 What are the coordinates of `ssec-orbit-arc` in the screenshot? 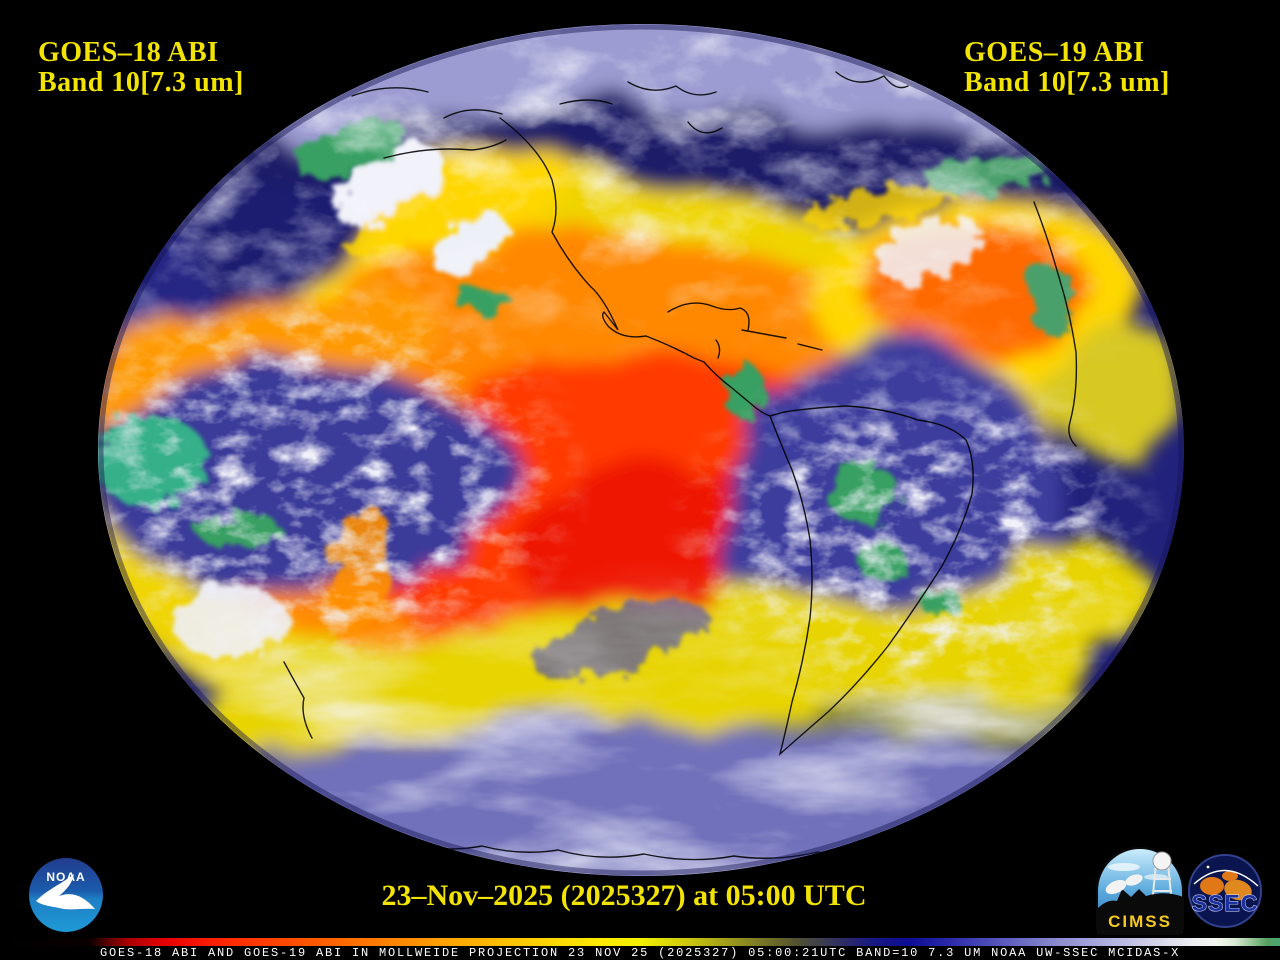 It's located at (1226, 878).